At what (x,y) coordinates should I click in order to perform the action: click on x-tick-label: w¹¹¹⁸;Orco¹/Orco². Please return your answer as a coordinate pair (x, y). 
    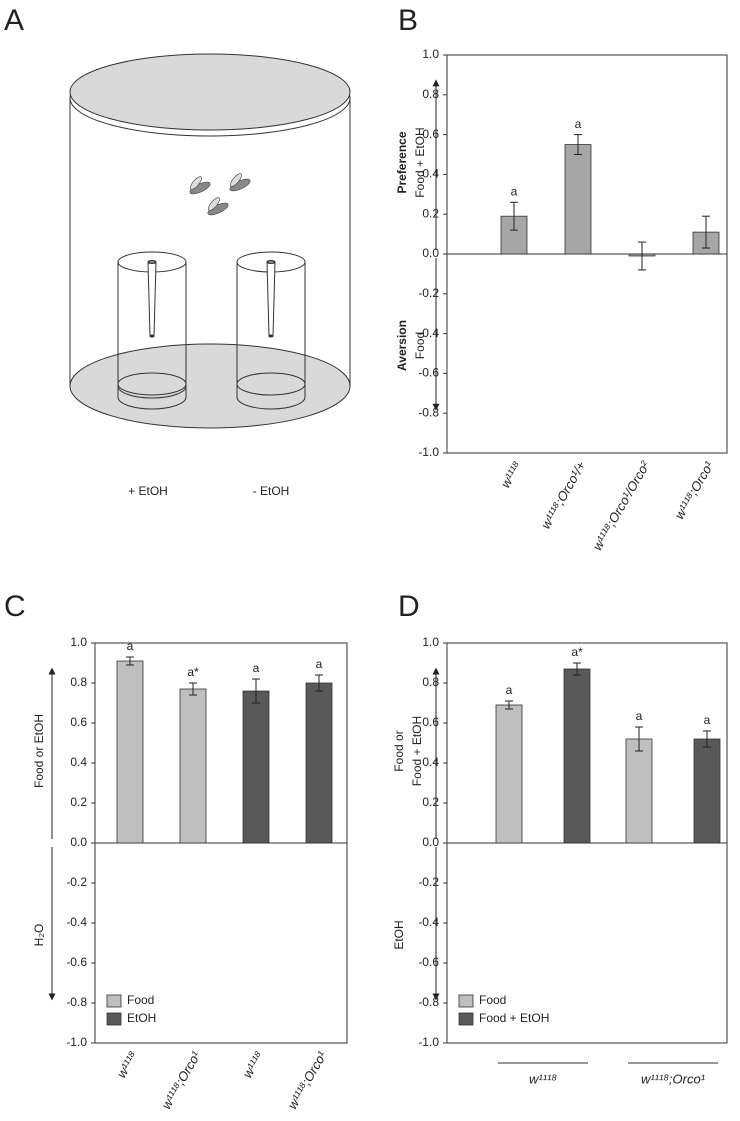
    Looking at the image, I should click on (620, 505).